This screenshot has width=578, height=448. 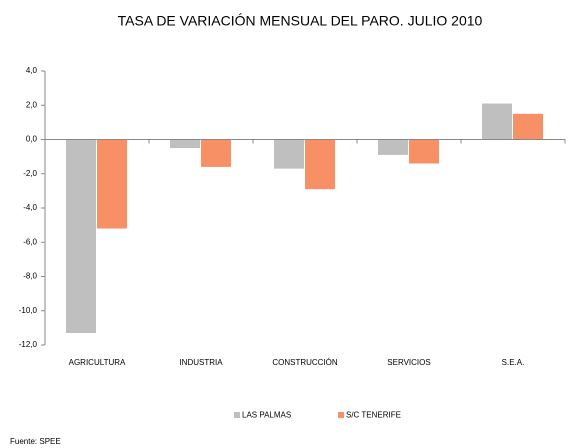 What do you see at coordinates (30, 207) in the screenshot?
I see `y-tick-label: -4,0` at bounding box center [30, 207].